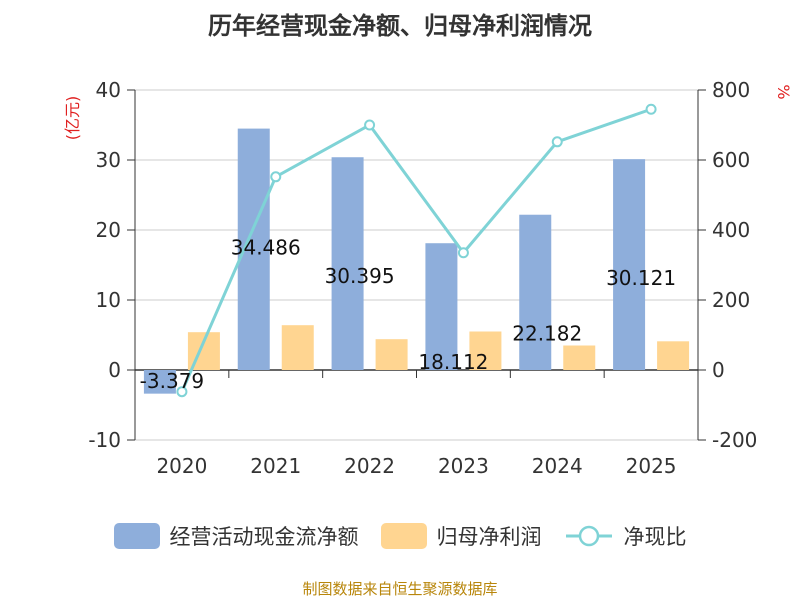 Image resolution: width=800 pixels, height=600 pixels. I want to click on category-label: 2025, so click(651, 466).